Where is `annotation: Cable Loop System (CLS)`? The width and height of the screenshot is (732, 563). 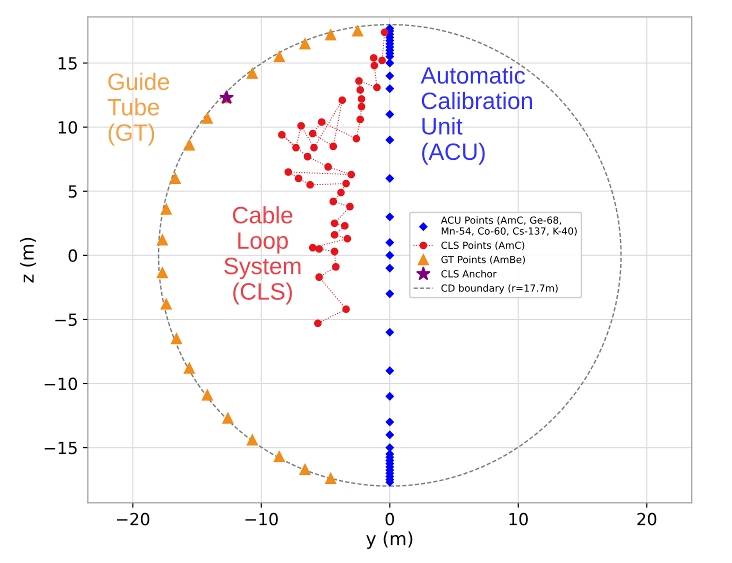 annotation: Cable Loop System (CLS) is located at coordinates (262, 255).